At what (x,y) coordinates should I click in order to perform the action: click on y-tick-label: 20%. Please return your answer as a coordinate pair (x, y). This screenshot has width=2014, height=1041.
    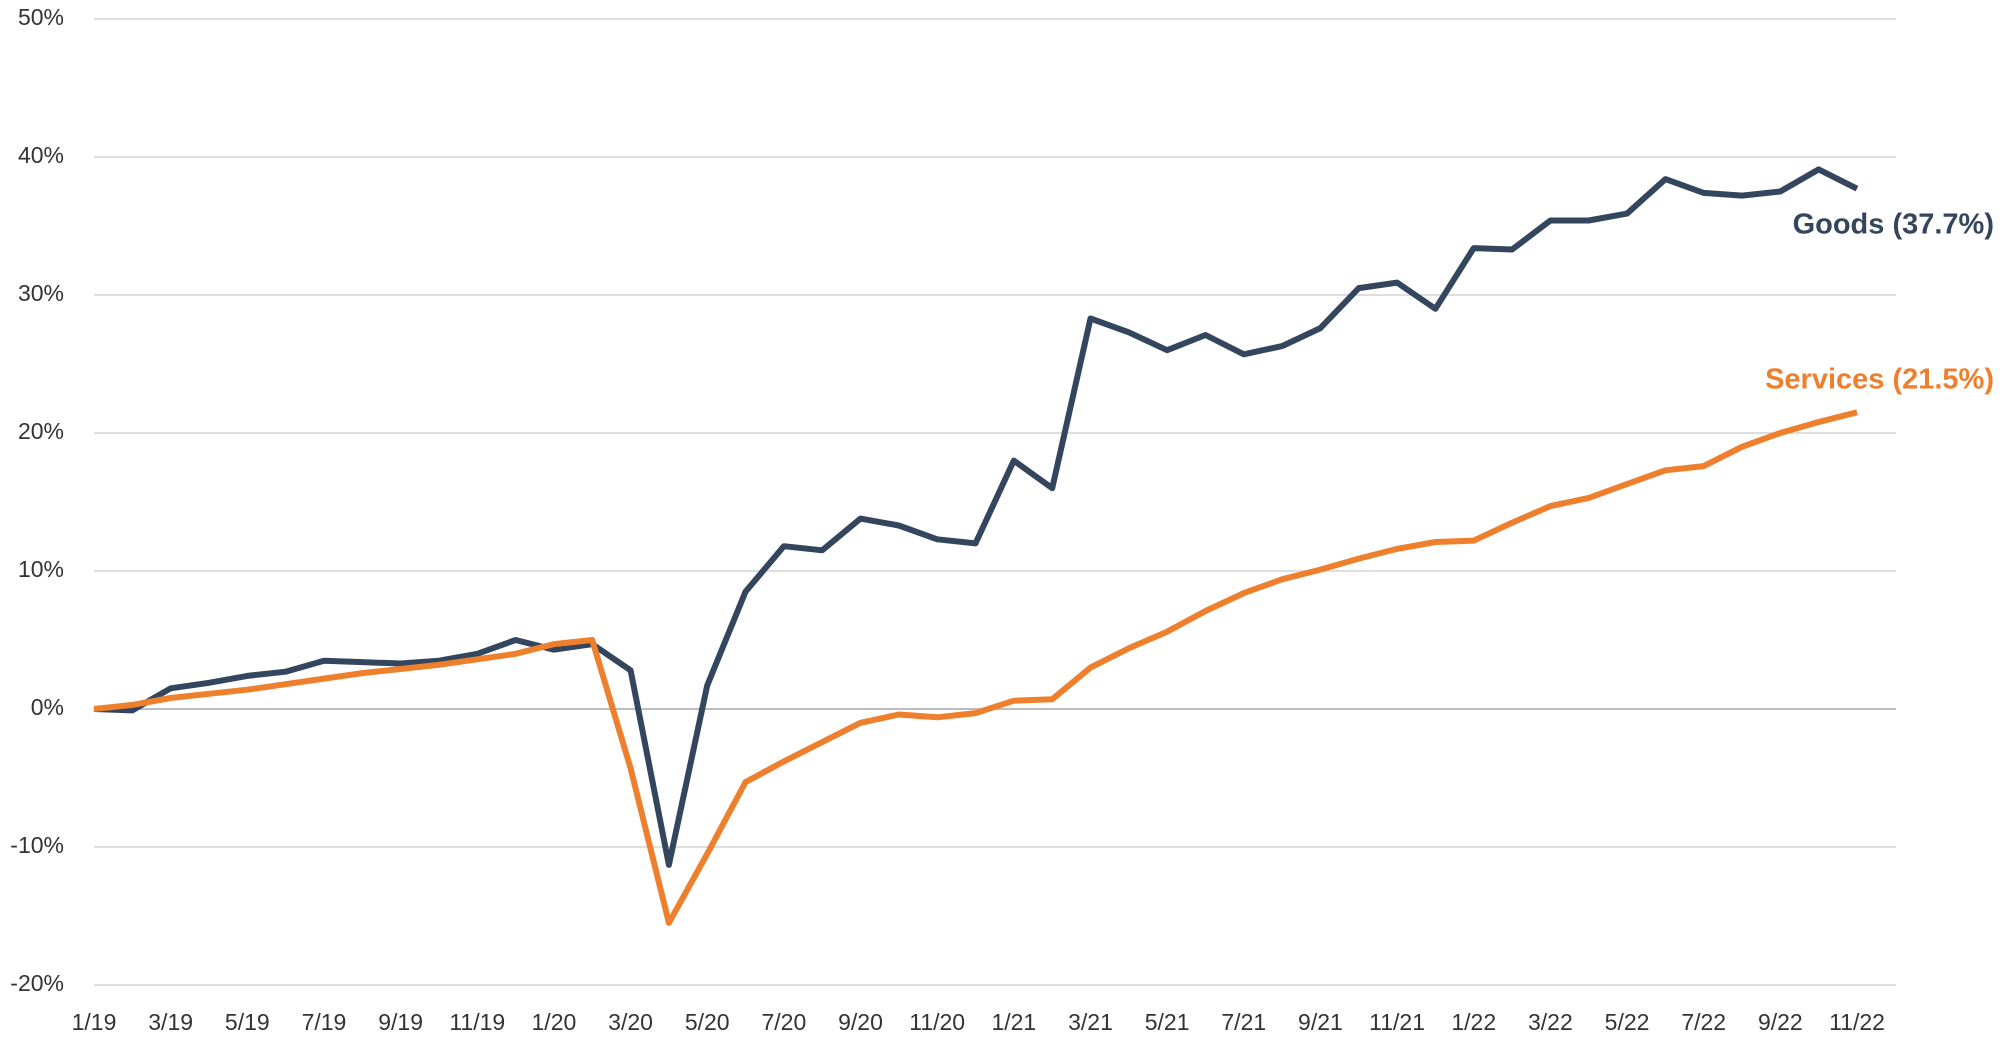
    Looking at the image, I should click on (41, 431).